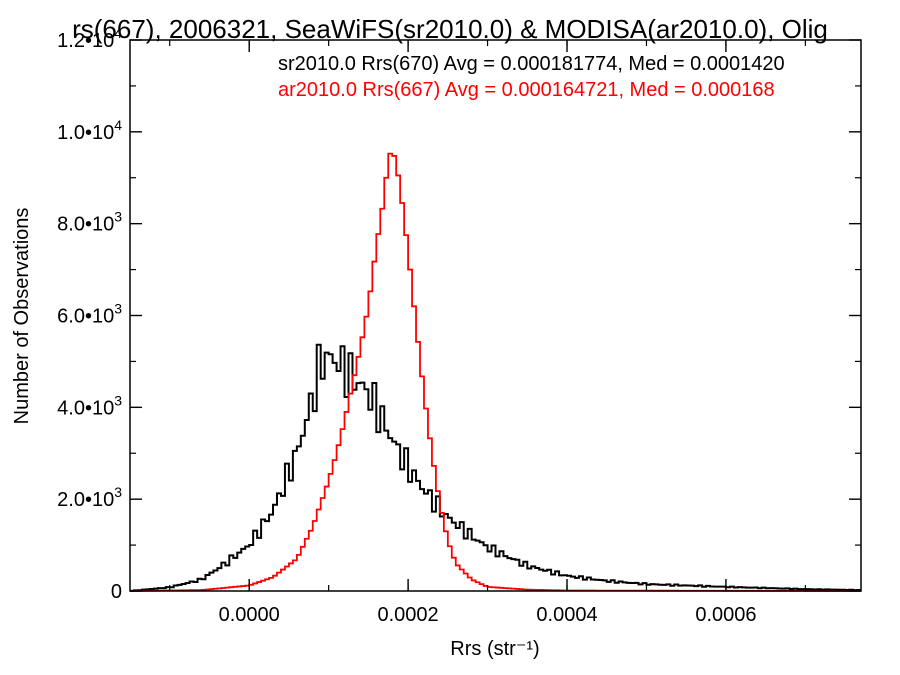  What do you see at coordinates (566, 615) in the screenshot?
I see `x-tick-label: 0.0004` at bounding box center [566, 615].